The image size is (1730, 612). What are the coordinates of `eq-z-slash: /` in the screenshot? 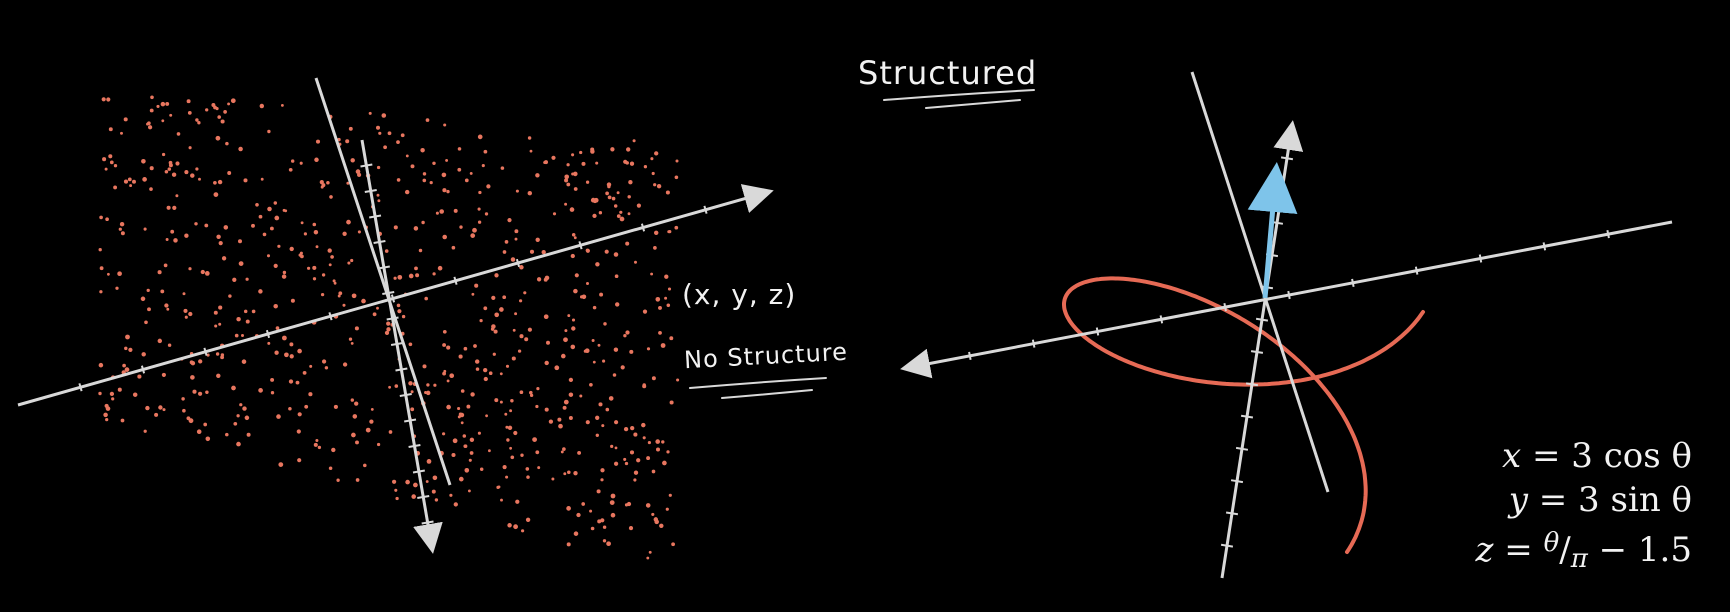 It's located at (1565, 550).